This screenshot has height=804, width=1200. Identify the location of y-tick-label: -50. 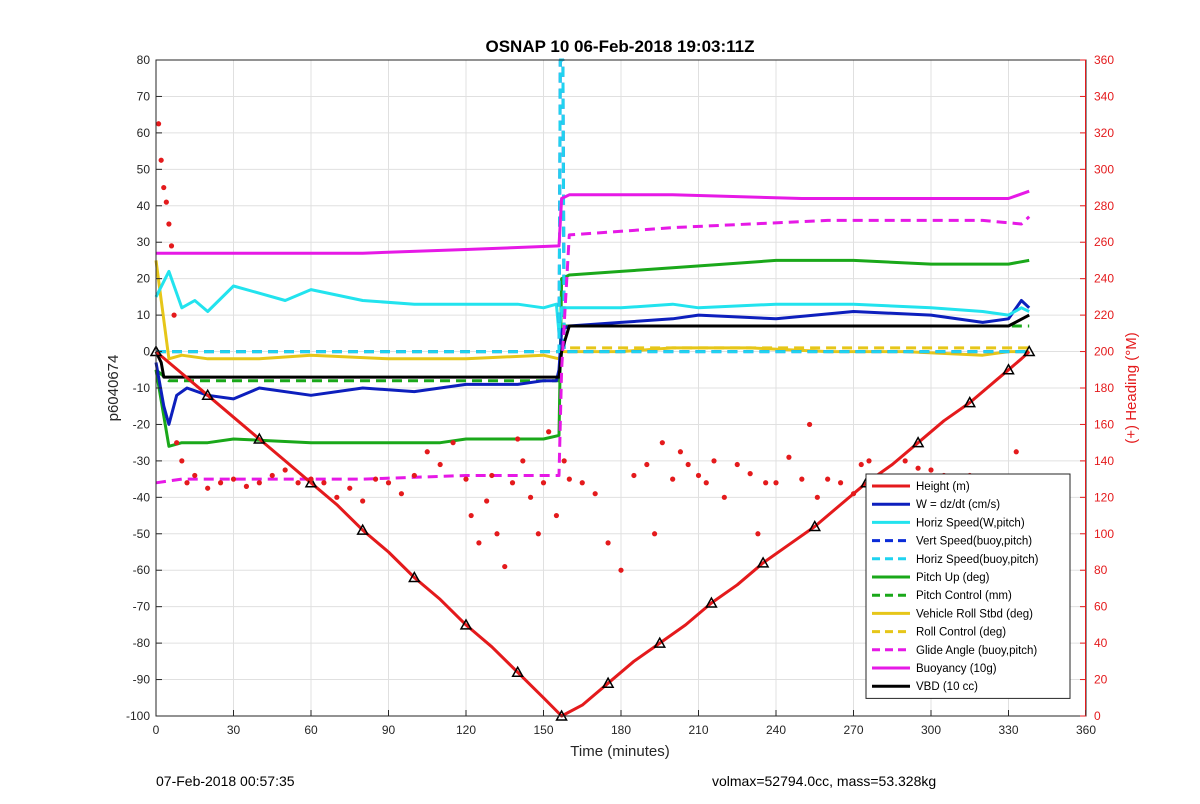
(142, 534).